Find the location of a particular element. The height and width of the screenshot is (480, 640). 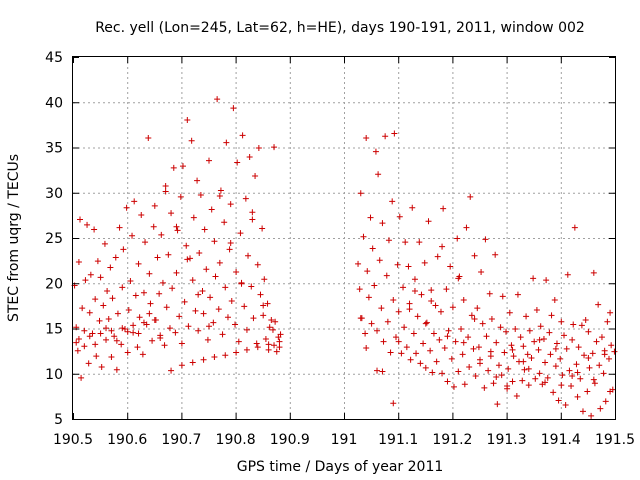

y-tick-label: 35 is located at coordinates (54, 149).